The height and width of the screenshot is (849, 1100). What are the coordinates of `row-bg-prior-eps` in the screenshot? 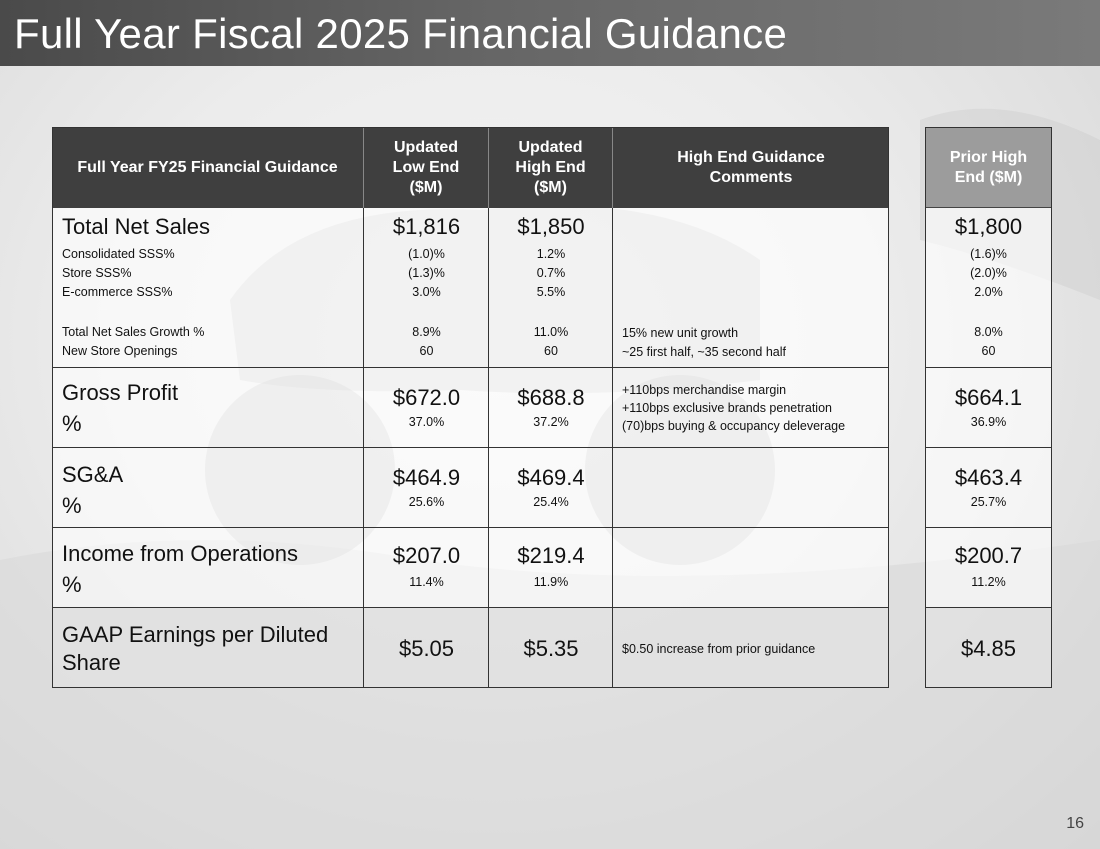 It's located at (988, 647).